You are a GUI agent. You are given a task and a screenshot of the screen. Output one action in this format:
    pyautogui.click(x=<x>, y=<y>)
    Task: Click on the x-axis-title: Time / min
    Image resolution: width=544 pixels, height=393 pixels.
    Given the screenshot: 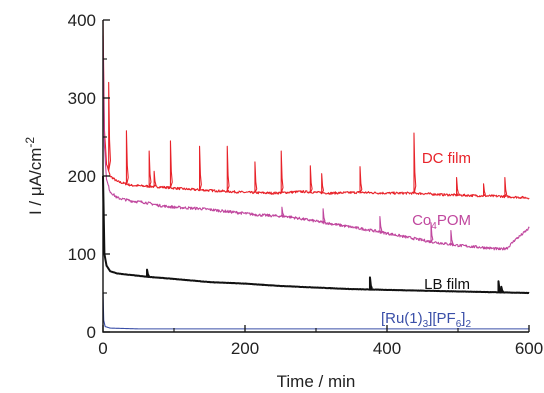 What is the action you would take?
    pyautogui.click(x=316, y=381)
    